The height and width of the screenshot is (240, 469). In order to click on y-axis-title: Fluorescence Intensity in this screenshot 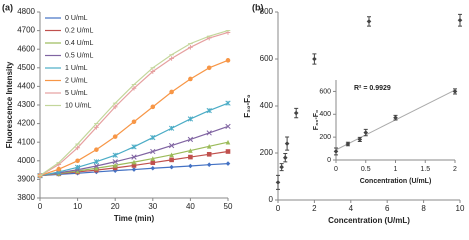, I will do `click(9, 104)`.